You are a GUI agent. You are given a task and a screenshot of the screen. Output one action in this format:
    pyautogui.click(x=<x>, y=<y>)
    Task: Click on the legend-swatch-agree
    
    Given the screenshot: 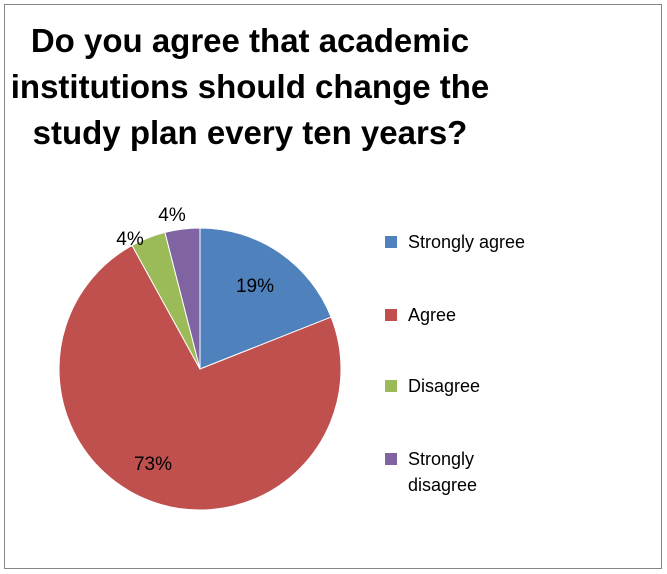 What is the action you would take?
    pyautogui.click(x=391, y=315)
    